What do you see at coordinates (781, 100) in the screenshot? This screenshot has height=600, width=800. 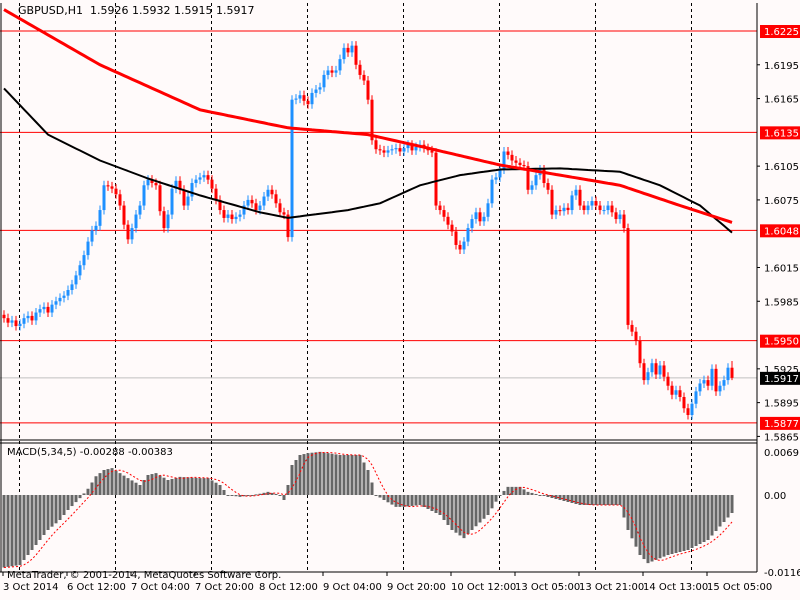 I see `price-tick-label: 1.6165` at bounding box center [781, 100].